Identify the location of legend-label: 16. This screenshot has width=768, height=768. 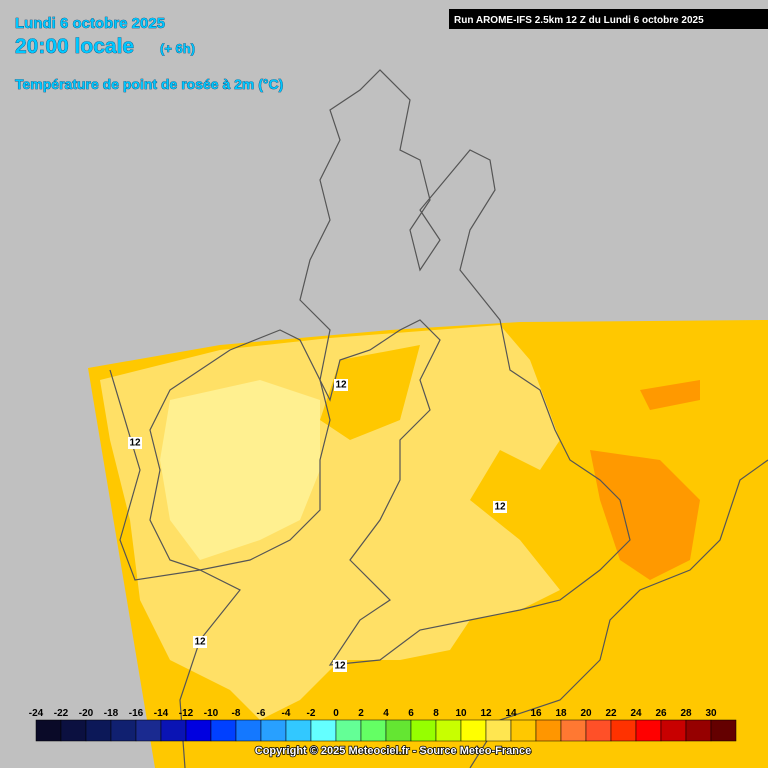
(536, 713).